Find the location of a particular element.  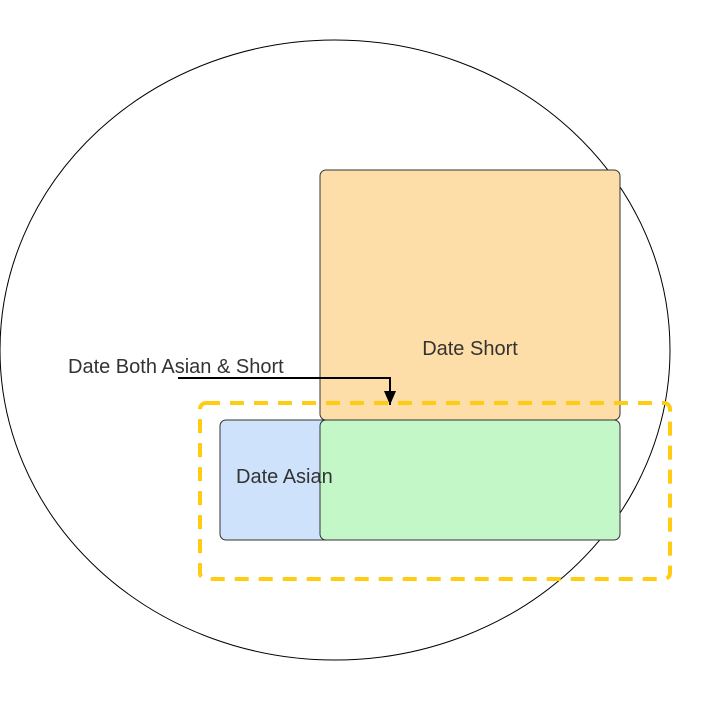

overlap-box is located at coordinates (470, 480).